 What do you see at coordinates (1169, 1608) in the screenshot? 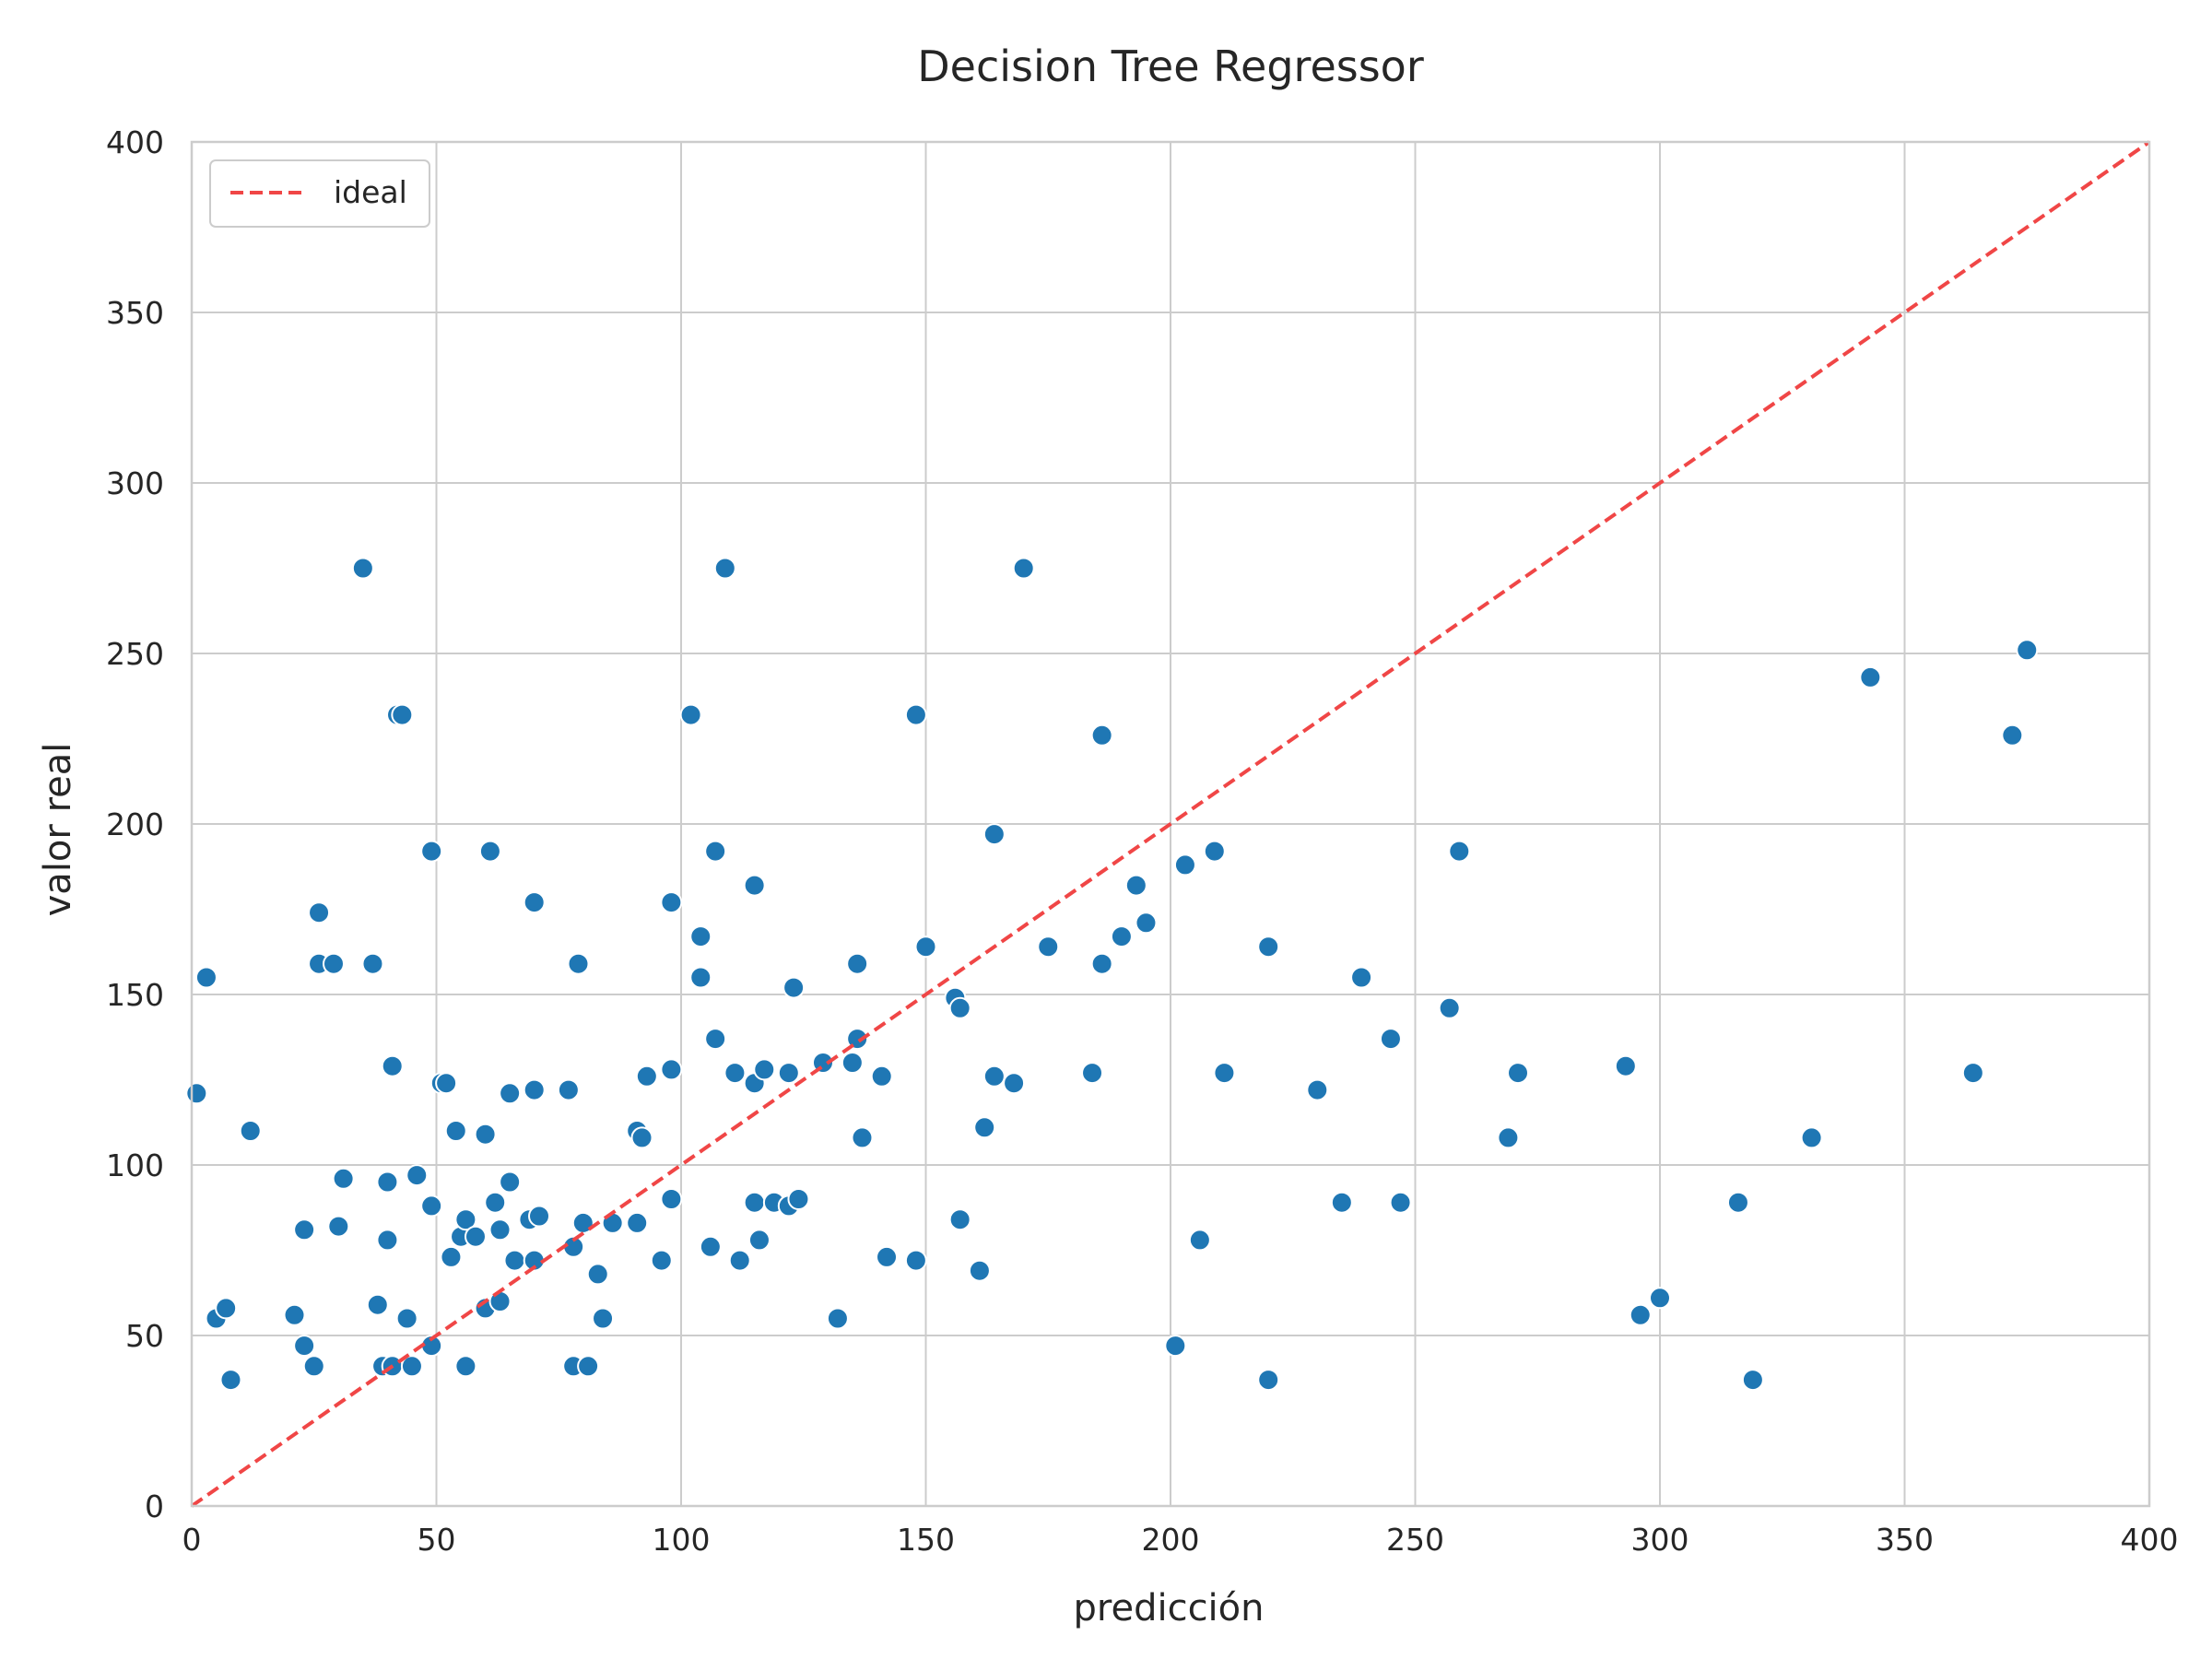
I see `x-axis-label: predicción` at bounding box center [1169, 1608].